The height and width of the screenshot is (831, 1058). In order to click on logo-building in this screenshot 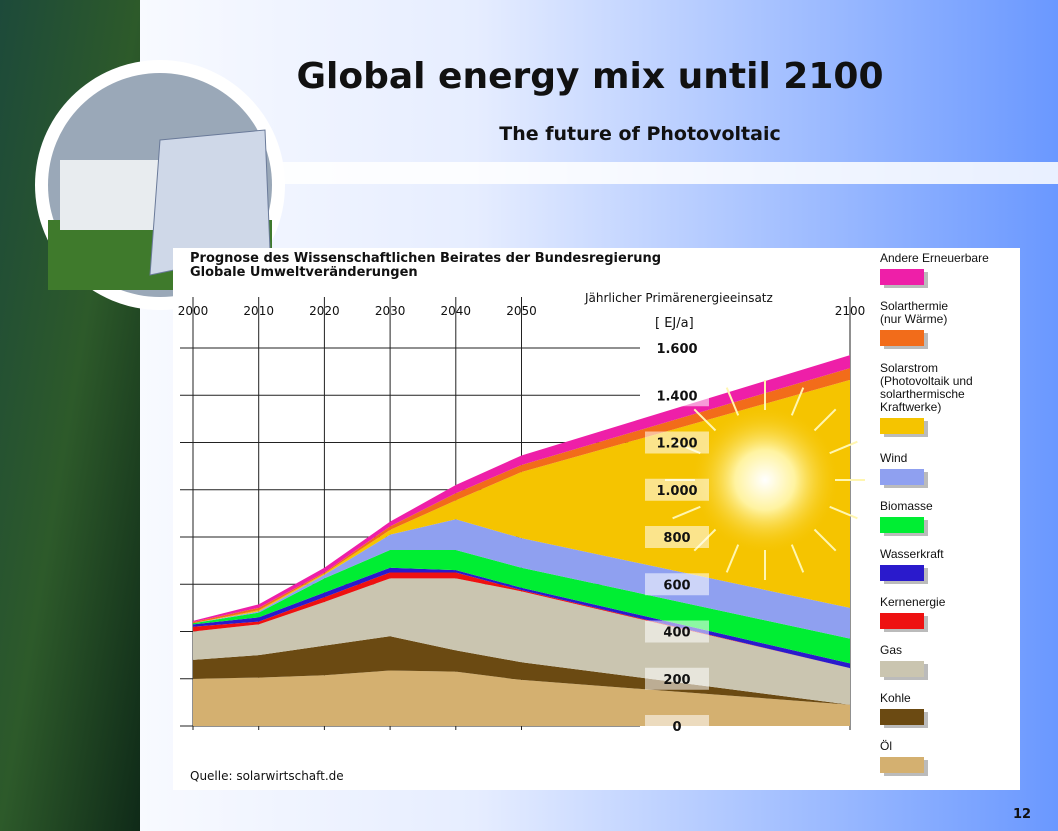, I will do `click(110, 195)`.